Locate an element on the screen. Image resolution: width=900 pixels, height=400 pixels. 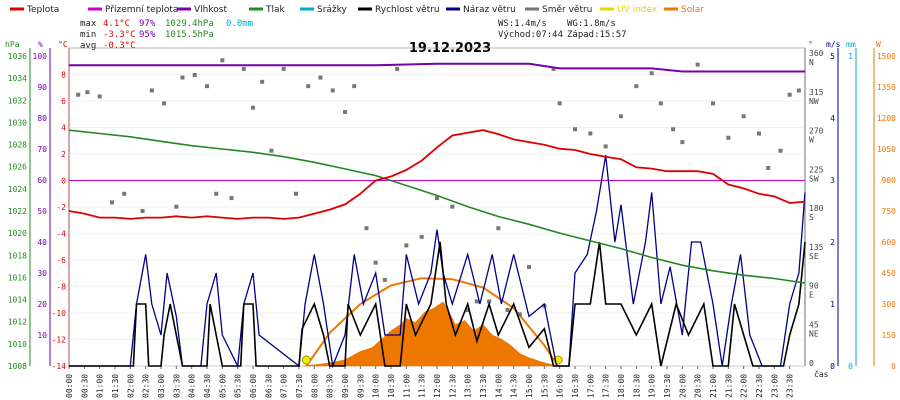
axis-label-degc: °C is located at coordinates (63, 44).